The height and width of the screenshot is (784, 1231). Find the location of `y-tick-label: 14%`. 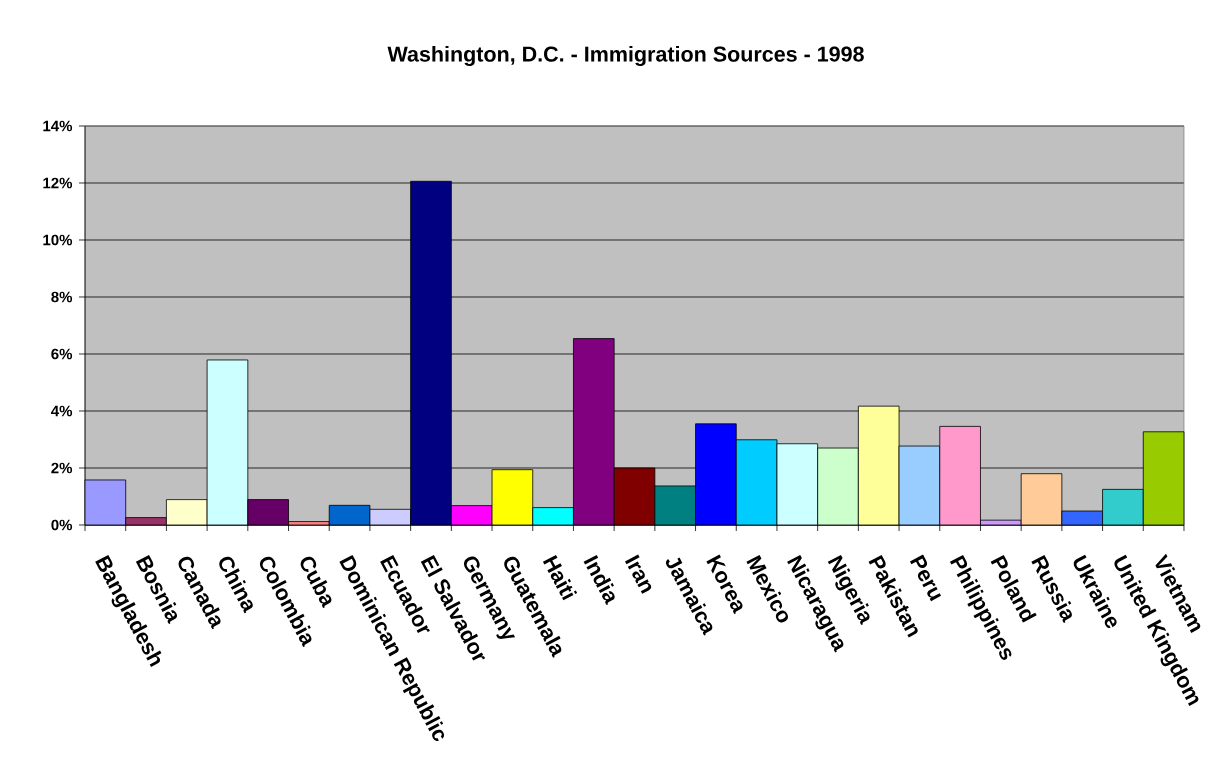

y-tick-label: 14% is located at coordinates (58, 126).